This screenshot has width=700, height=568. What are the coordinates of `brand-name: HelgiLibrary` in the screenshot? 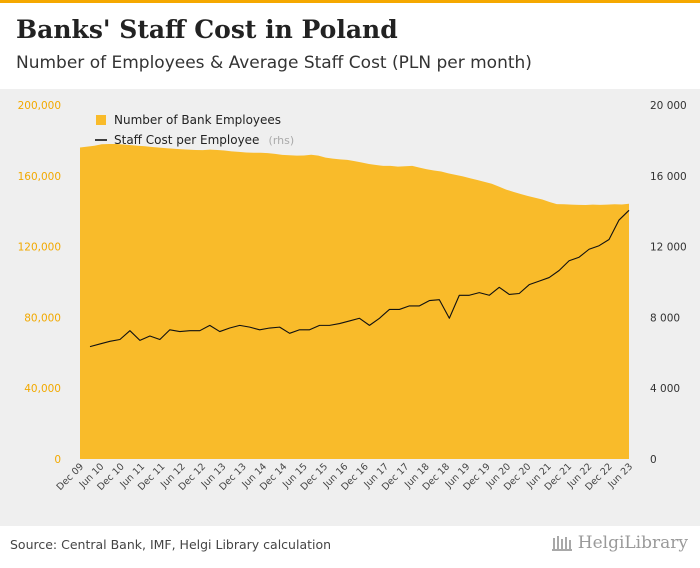 It's located at (632, 543).